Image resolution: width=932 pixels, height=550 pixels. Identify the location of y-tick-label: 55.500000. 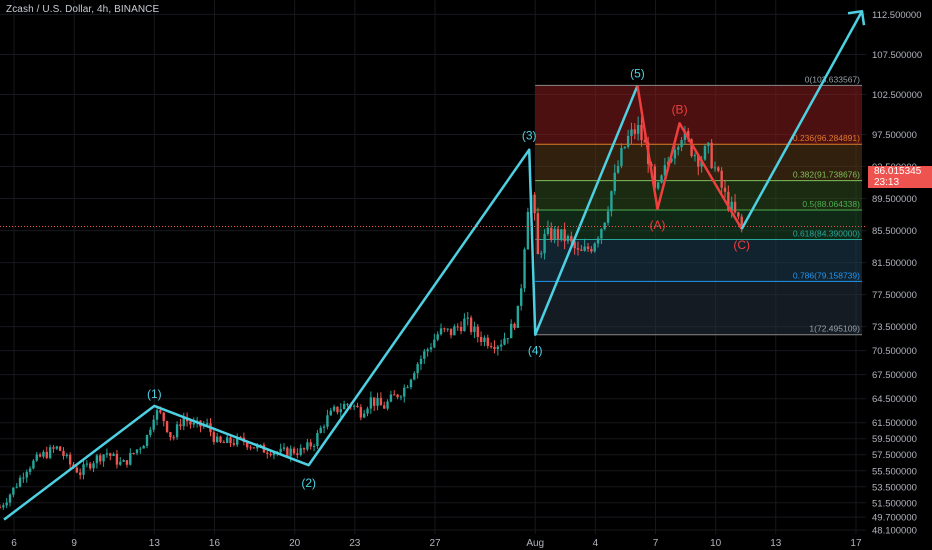
(894, 471).